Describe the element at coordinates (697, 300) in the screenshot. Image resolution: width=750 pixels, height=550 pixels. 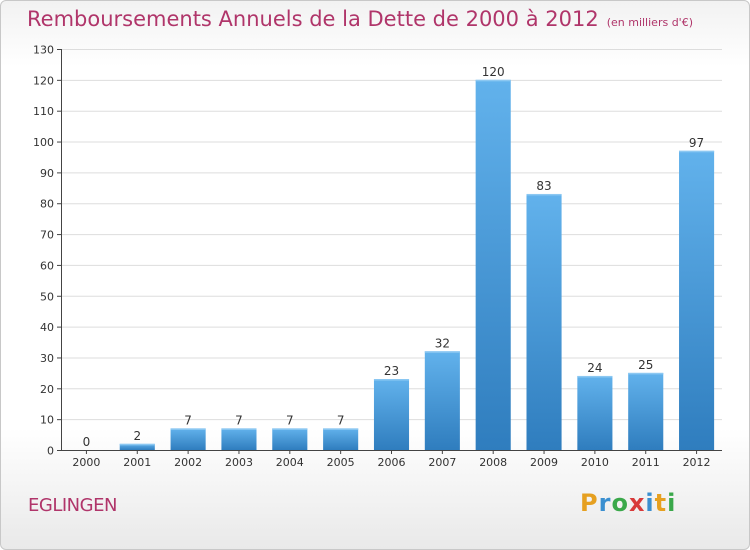
I see `bar-2012` at that location.